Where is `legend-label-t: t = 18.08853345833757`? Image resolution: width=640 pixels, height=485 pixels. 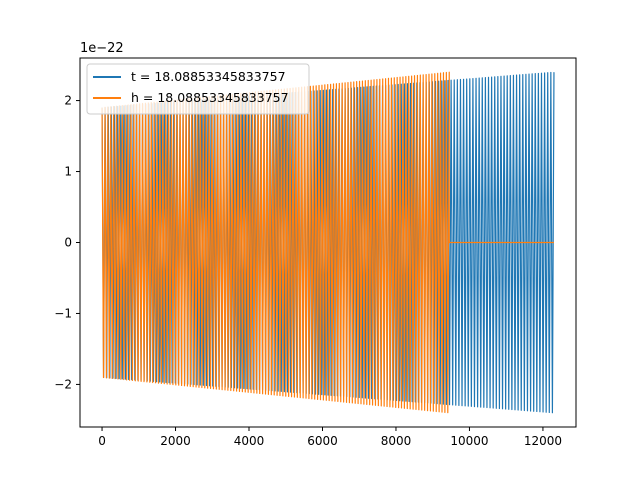 legend-label-t: t = 18.08853345833757 is located at coordinates (208, 76).